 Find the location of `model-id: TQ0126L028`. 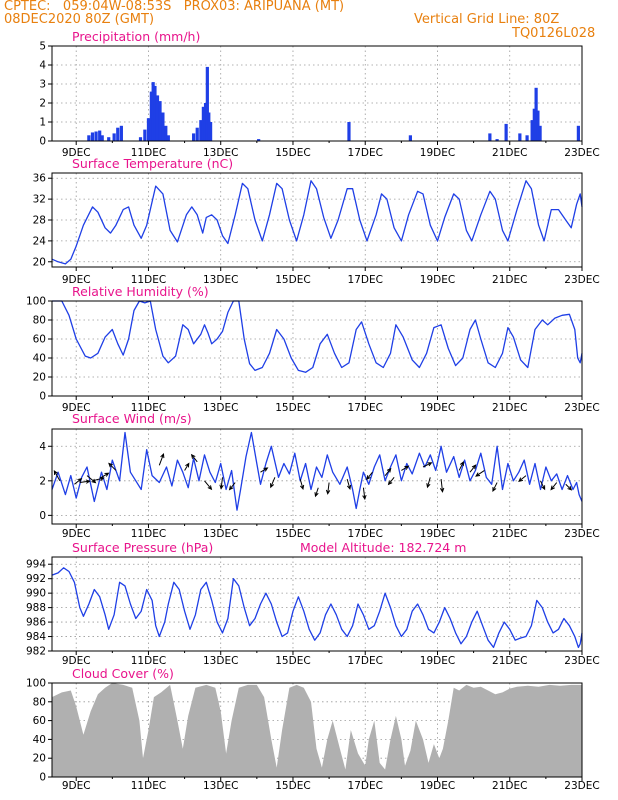

model-id: TQ0126L028 is located at coordinates (554, 33).